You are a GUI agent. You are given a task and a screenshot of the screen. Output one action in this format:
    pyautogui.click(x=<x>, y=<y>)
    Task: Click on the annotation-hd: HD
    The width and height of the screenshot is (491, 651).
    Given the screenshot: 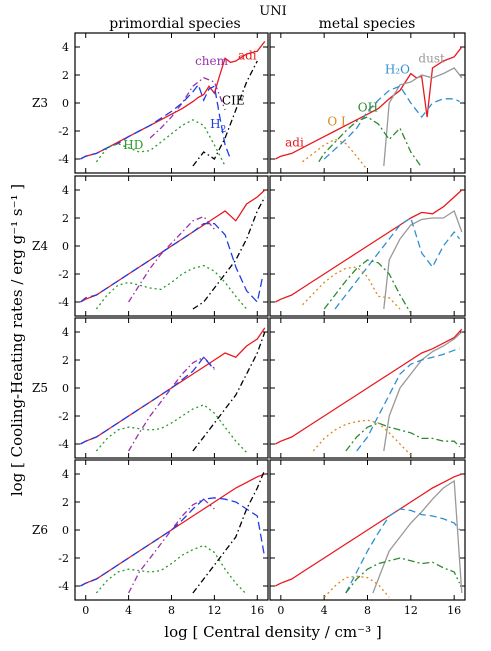 What is the action you would take?
    pyautogui.click(x=133, y=145)
    